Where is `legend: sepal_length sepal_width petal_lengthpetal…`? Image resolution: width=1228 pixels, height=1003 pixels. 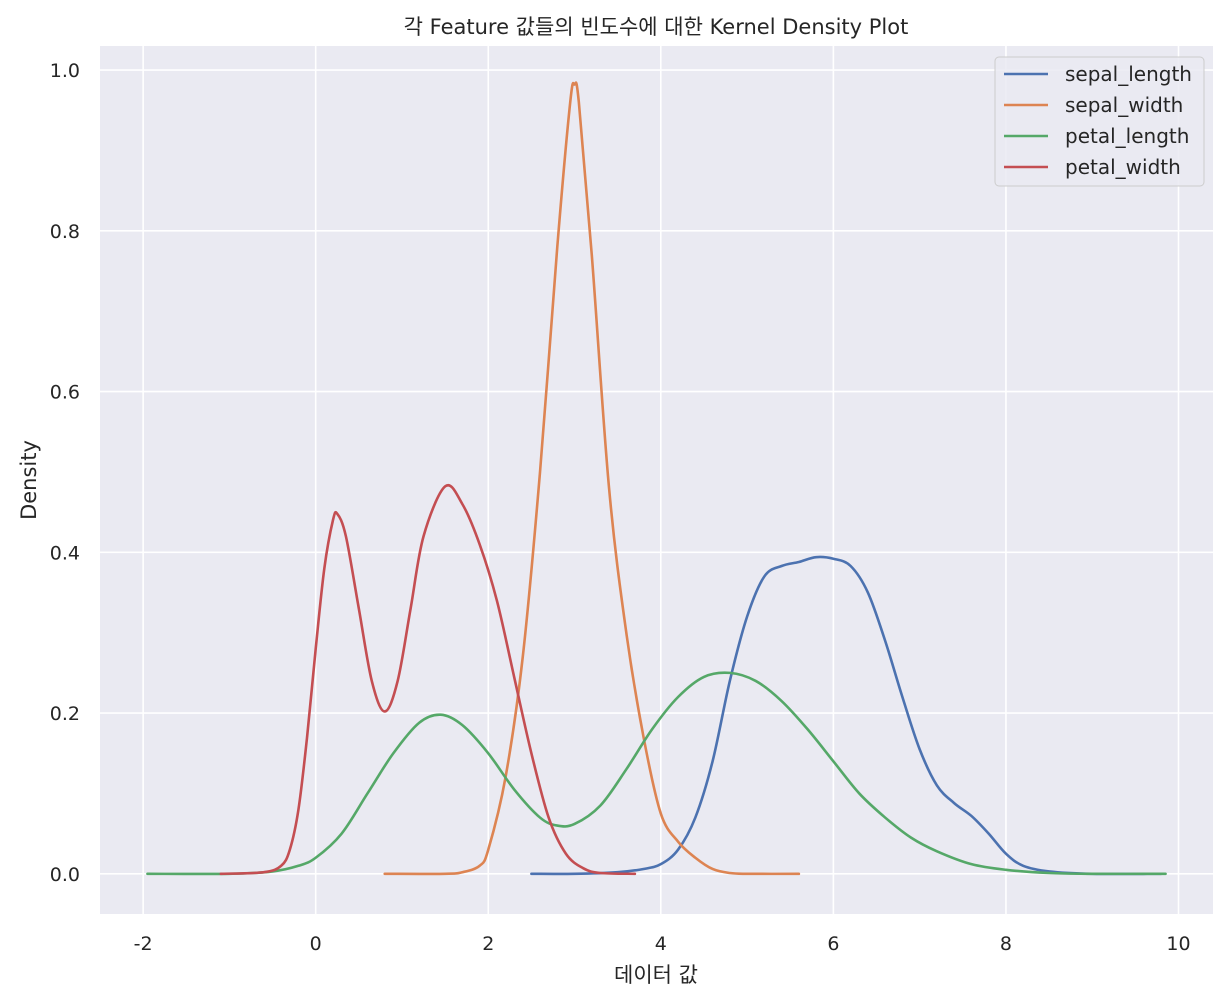 legend: sepal_length sepal_width petal_lengthpetal… is located at coordinates (1099, 121).